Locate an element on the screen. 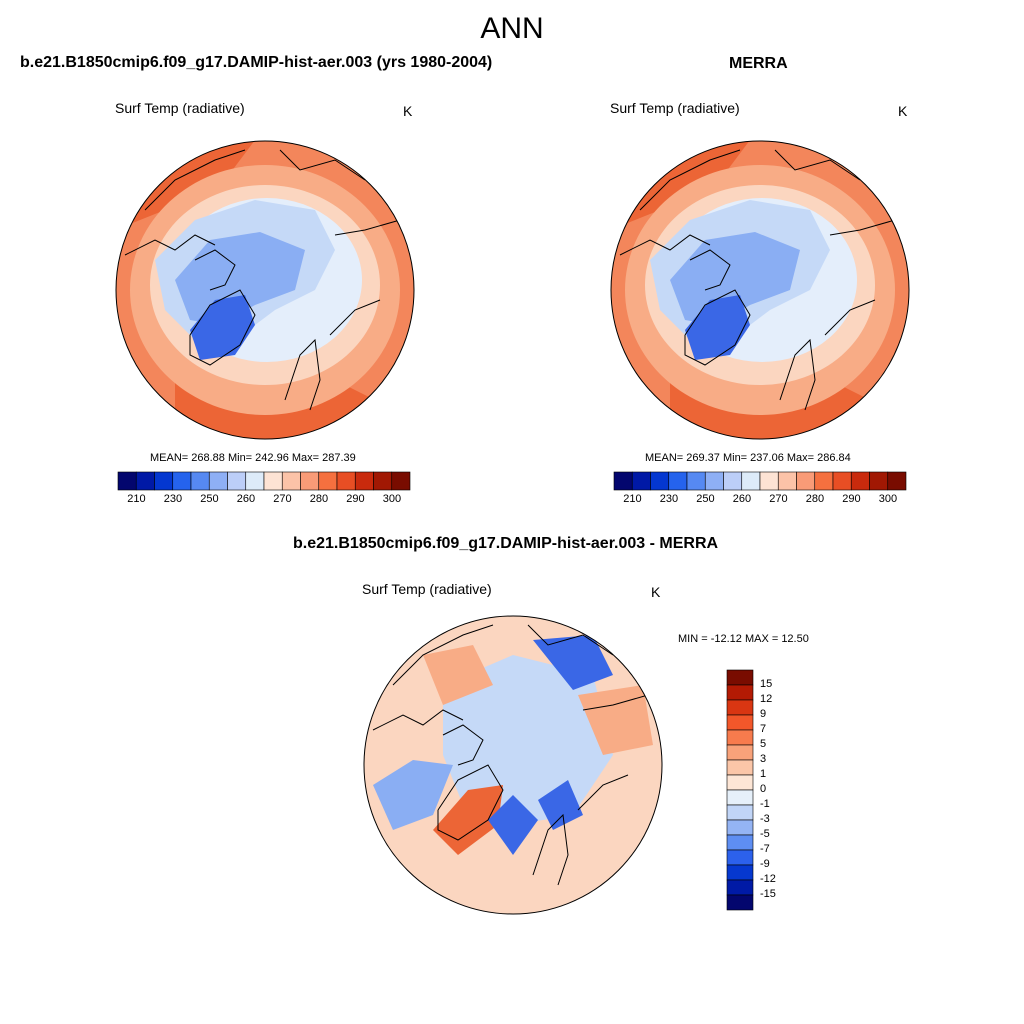  colorbar-tick-label: 1 is located at coordinates (763, 774).